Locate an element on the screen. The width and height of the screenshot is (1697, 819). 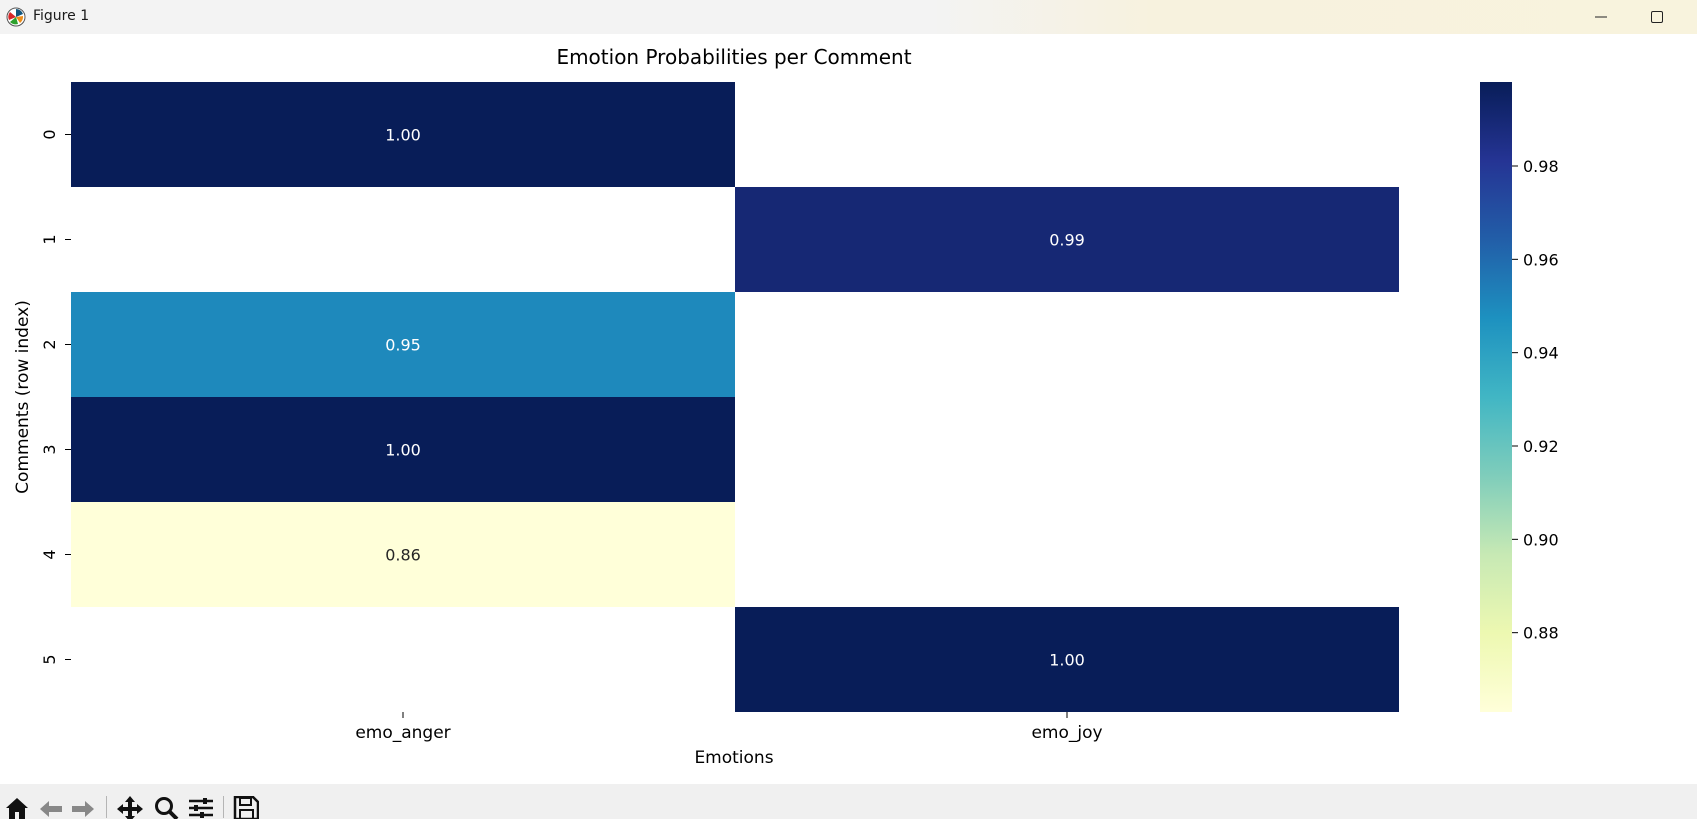
forward-button is located at coordinates (83, 807).